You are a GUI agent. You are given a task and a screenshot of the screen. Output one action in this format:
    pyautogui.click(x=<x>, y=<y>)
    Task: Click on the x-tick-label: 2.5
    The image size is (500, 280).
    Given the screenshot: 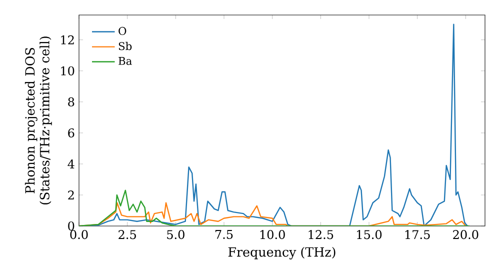 What is the action you would take?
    pyautogui.click(x=127, y=235)
    